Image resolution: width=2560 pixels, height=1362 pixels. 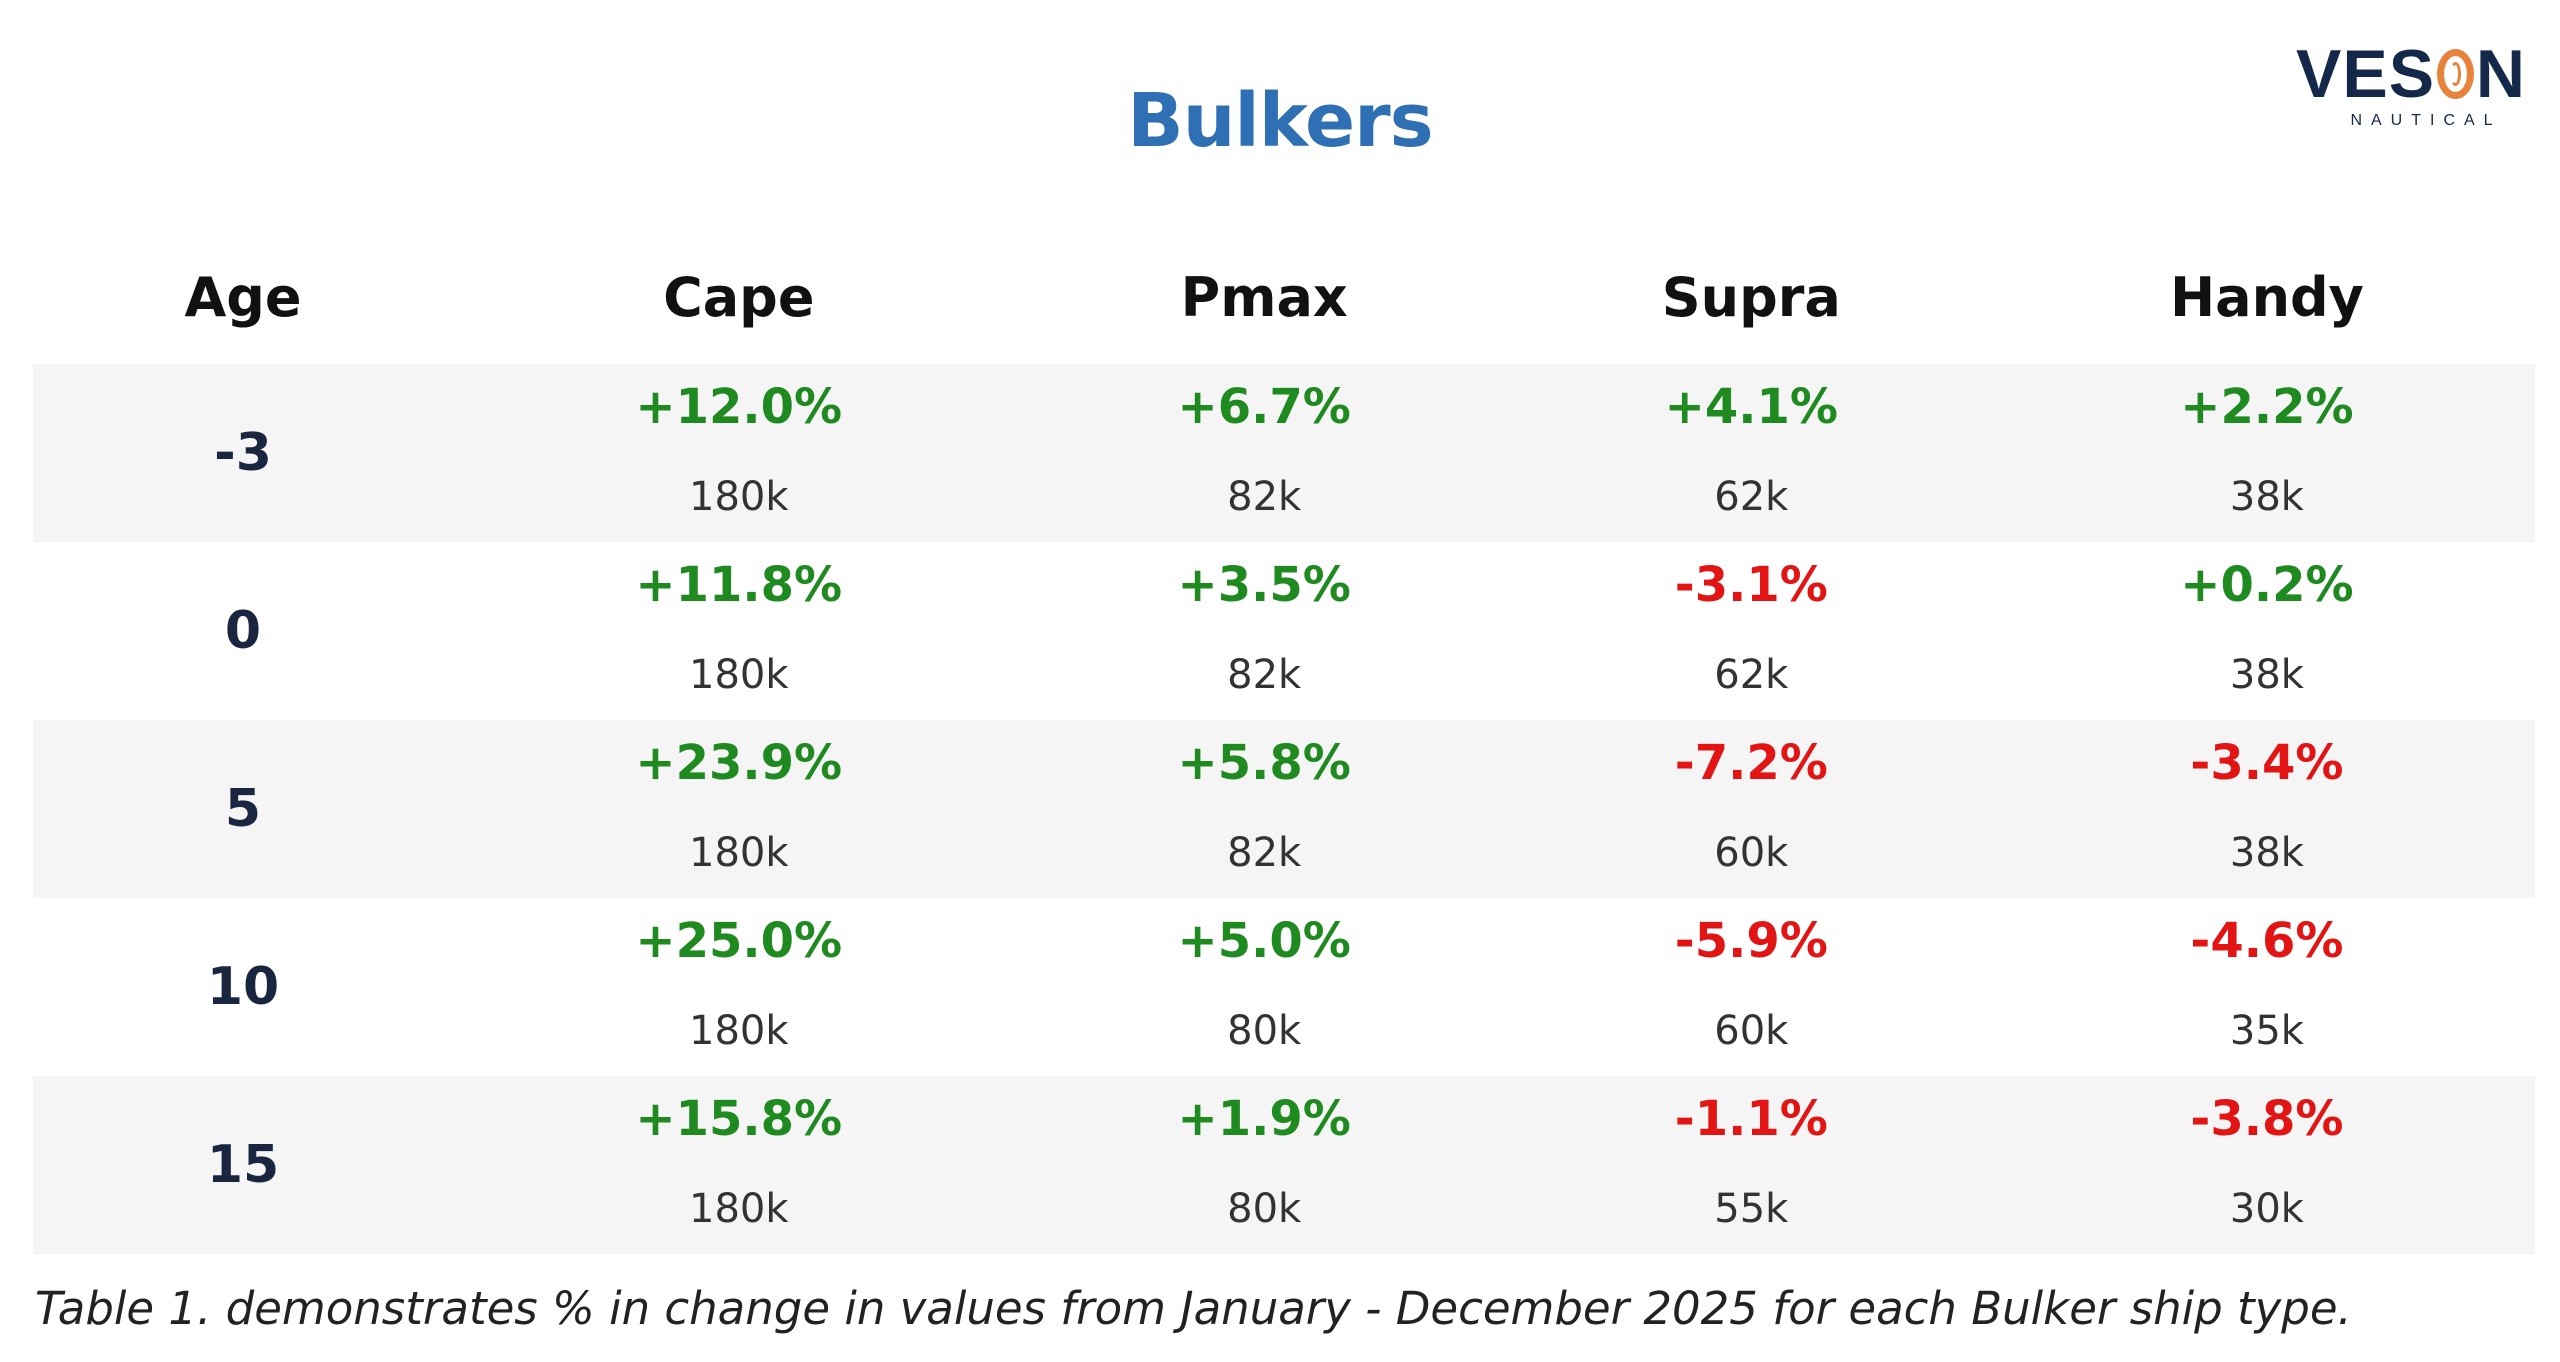 What do you see at coordinates (2455, 74) in the screenshot?
I see `logo-swirl-icon` at bounding box center [2455, 74].